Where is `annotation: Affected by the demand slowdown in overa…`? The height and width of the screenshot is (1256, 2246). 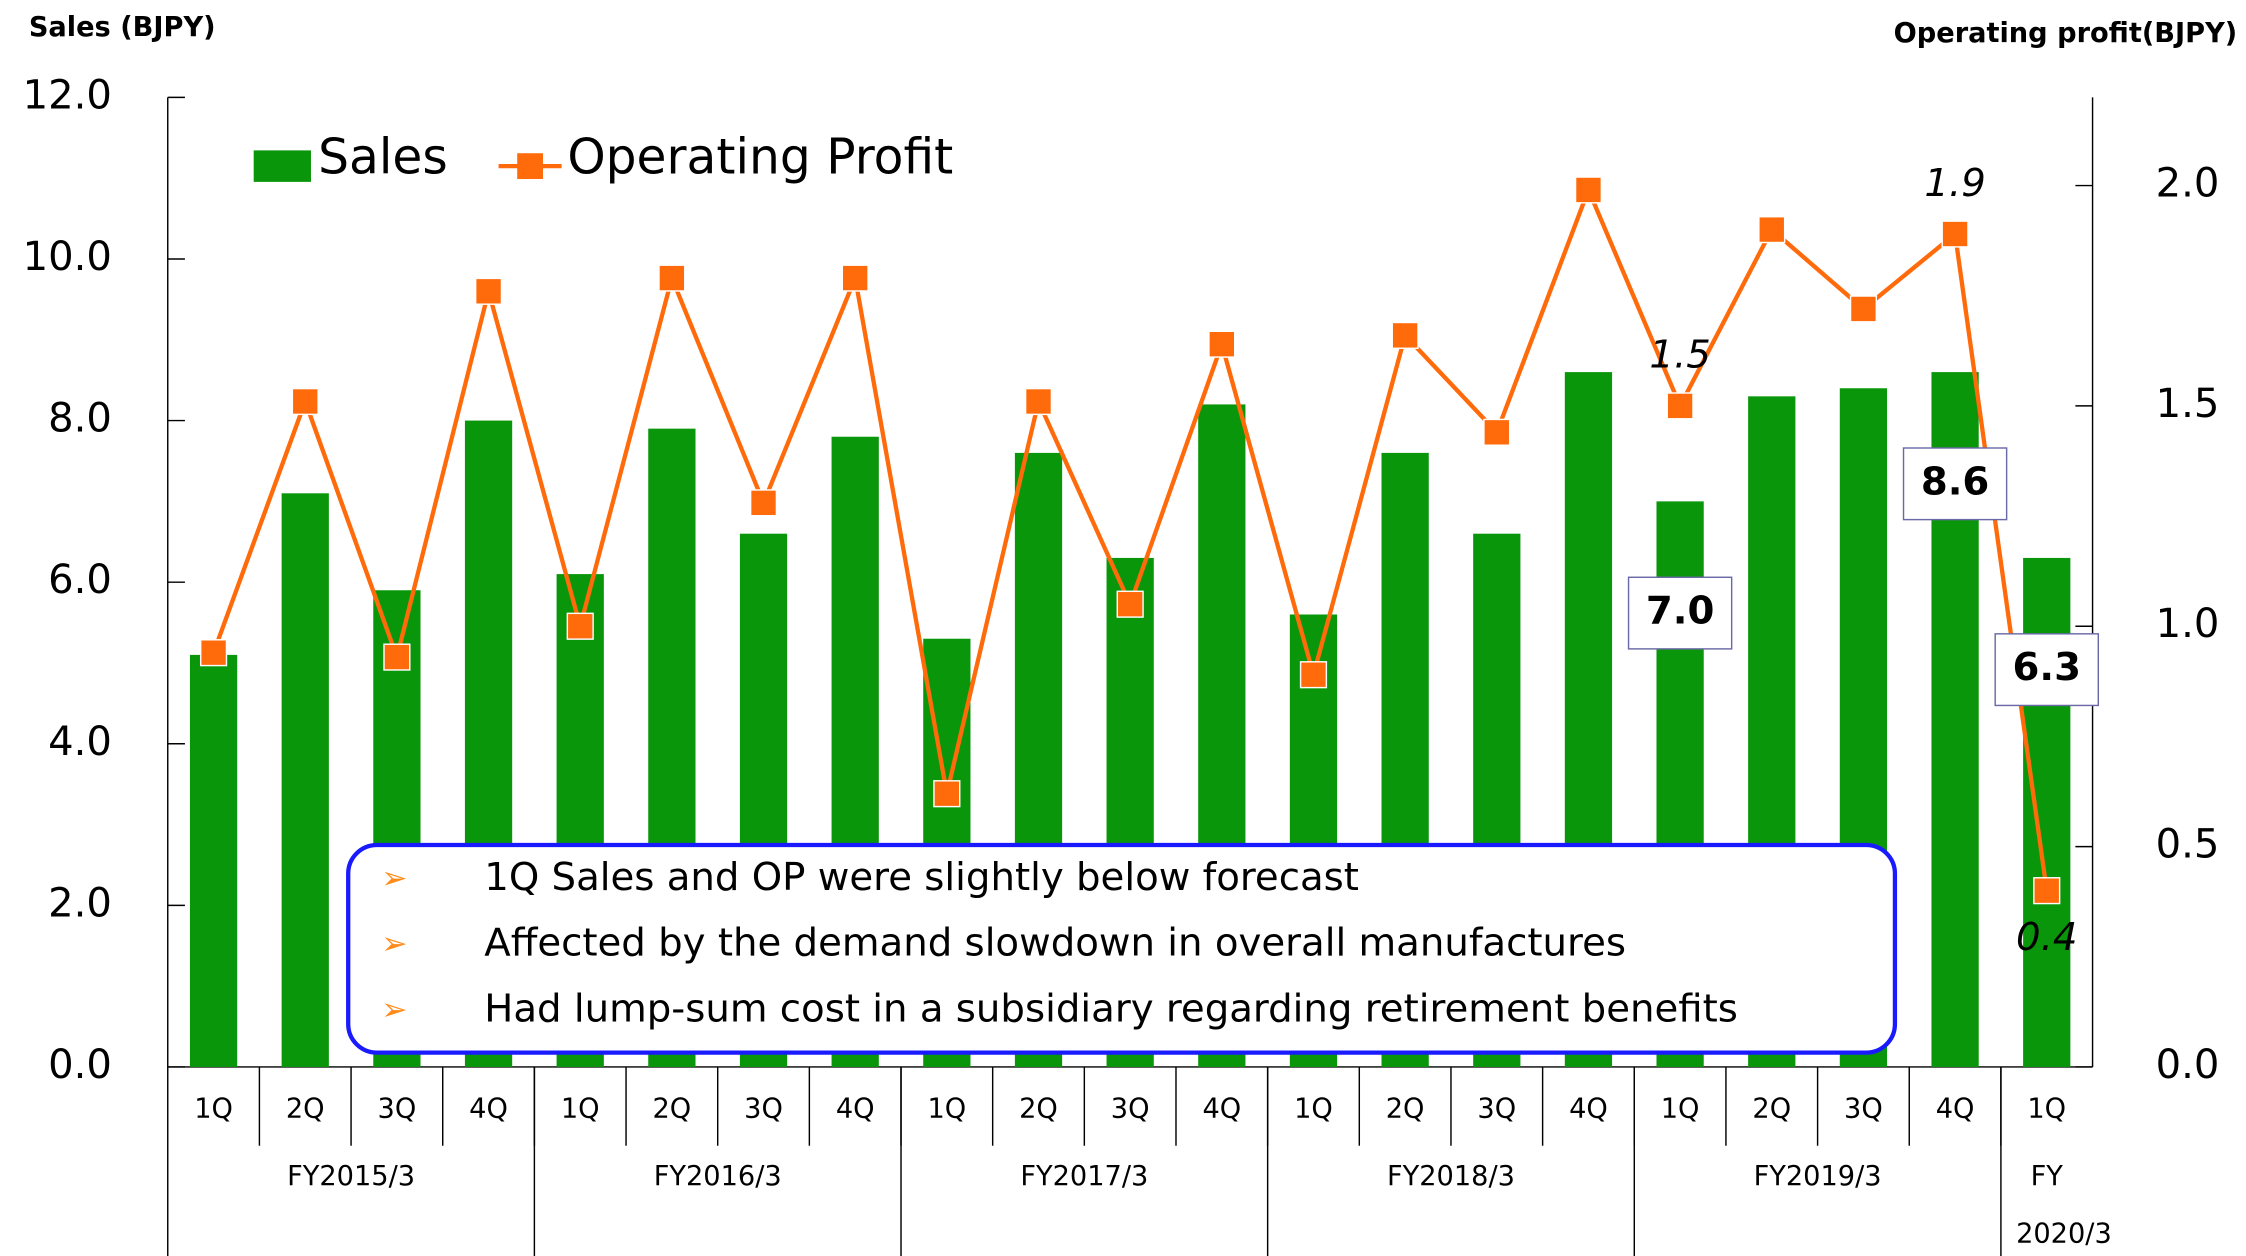
annotation: Affected by the demand slowdown in overa… is located at coordinates (1055, 943).